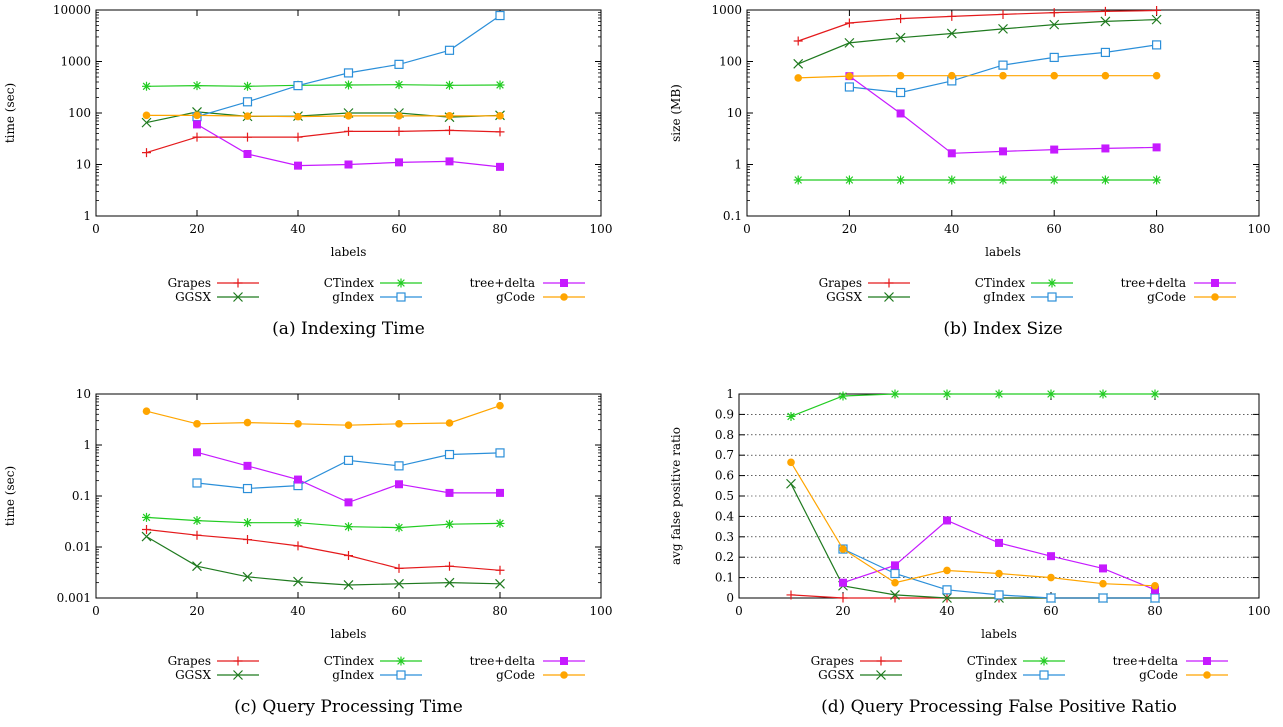 This screenshot has height=727, width=1283. I want to click on x-tick-label: 40, so click(297, 611).